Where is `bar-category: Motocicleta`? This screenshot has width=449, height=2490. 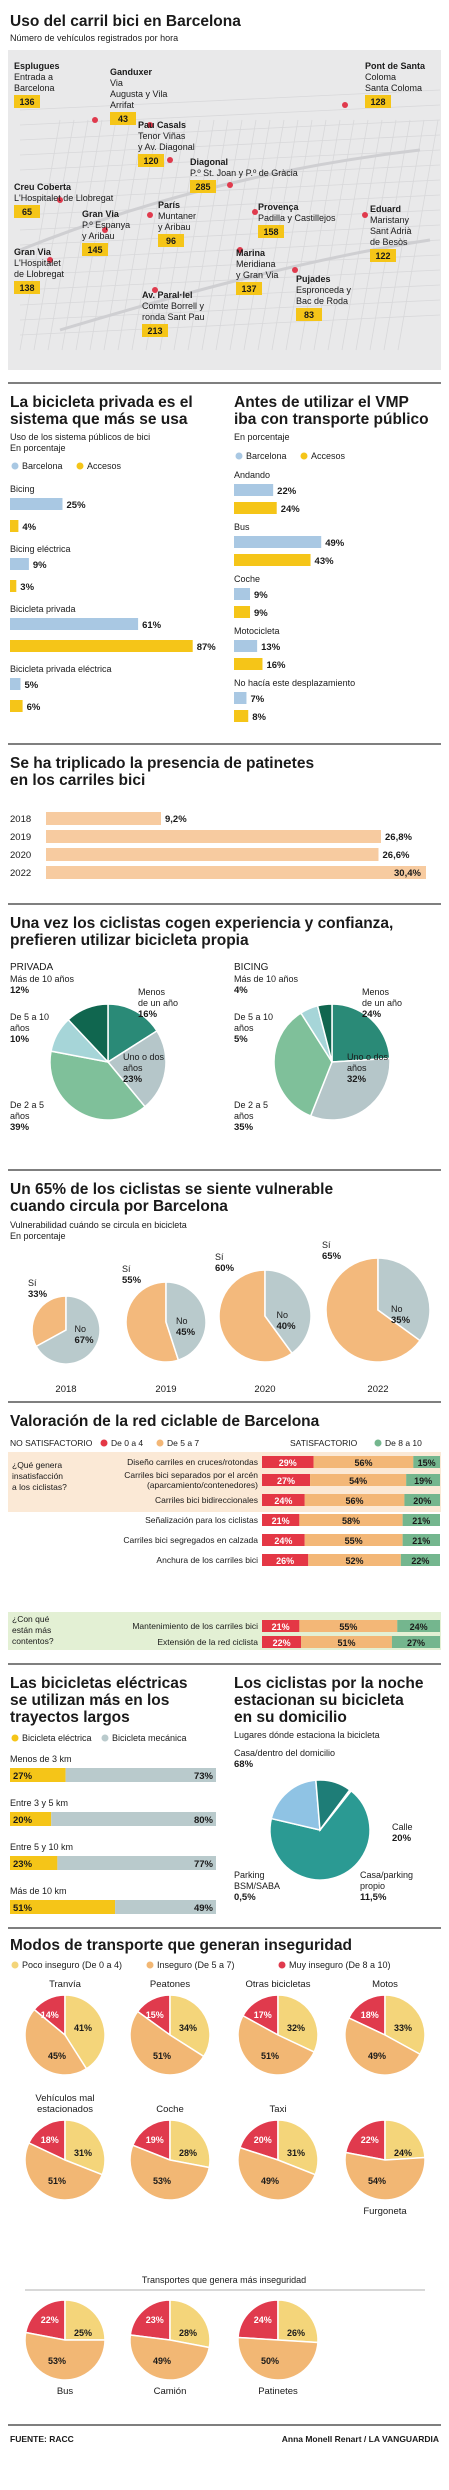 bar-category: Motocicleta is located at coordinates (257, 631).